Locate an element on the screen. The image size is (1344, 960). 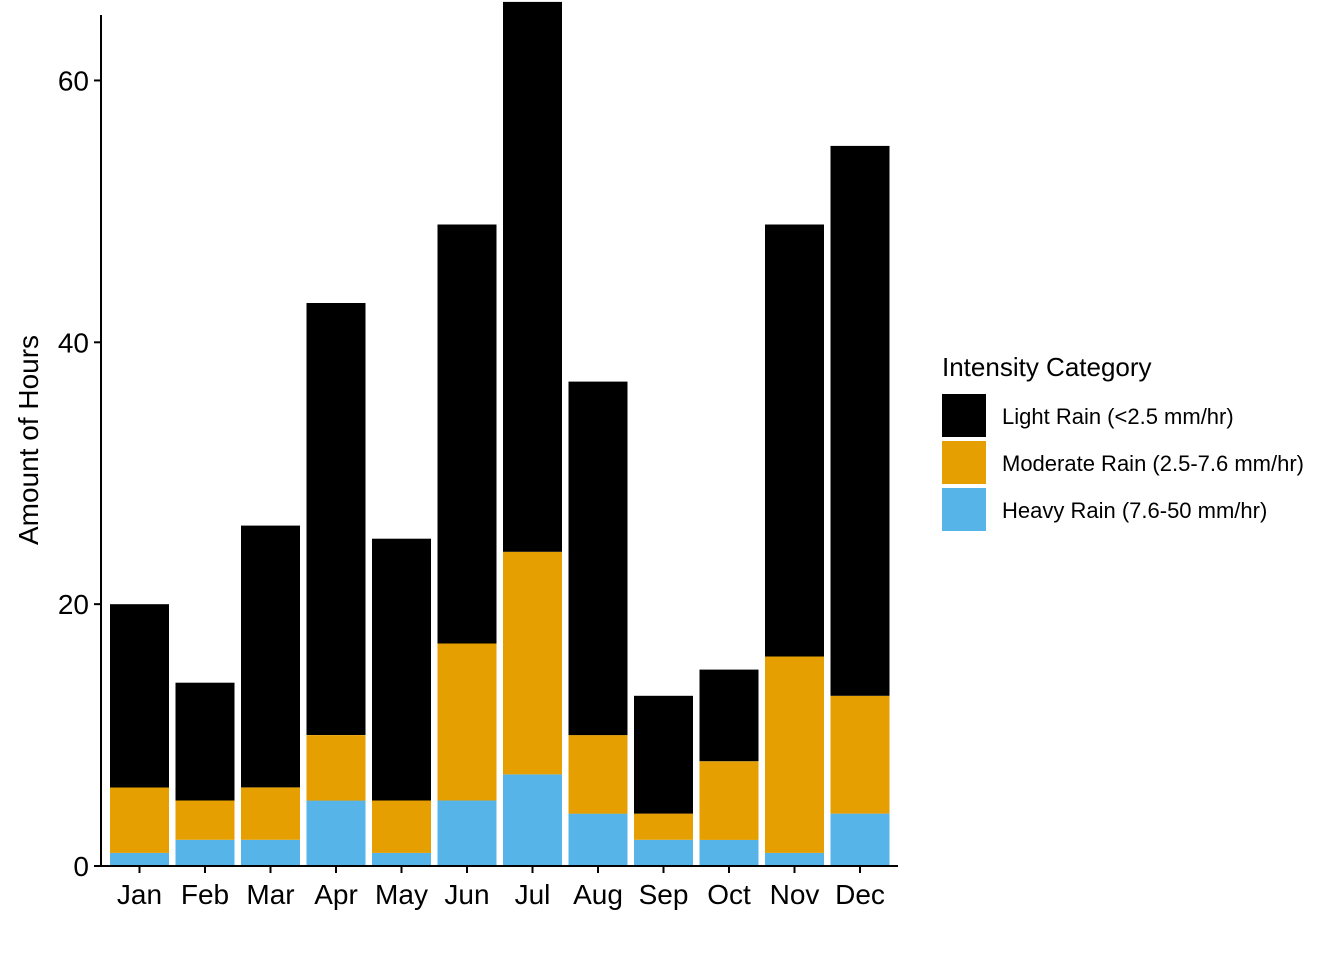
y-tick-label: 20 is located at coordinates (73, 604).